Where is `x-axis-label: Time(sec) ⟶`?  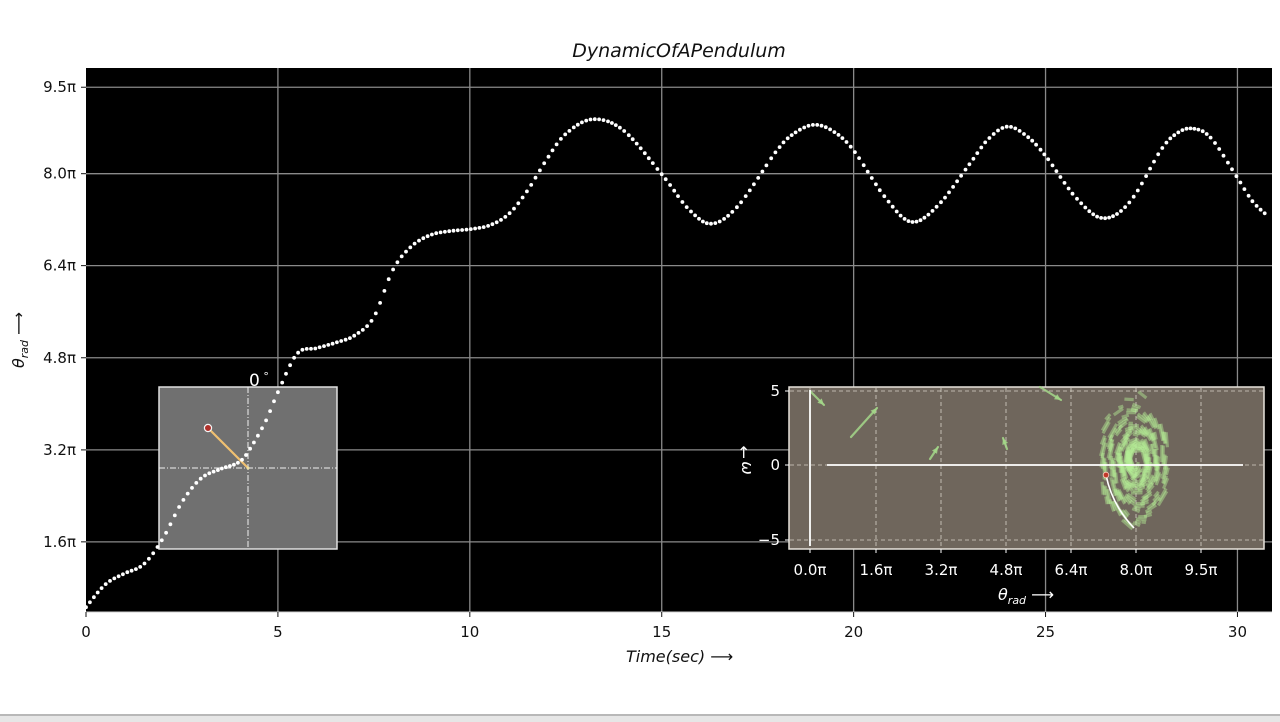 x-axis-label: Time(sec) ⟶ is located at coordinates (679, 656).